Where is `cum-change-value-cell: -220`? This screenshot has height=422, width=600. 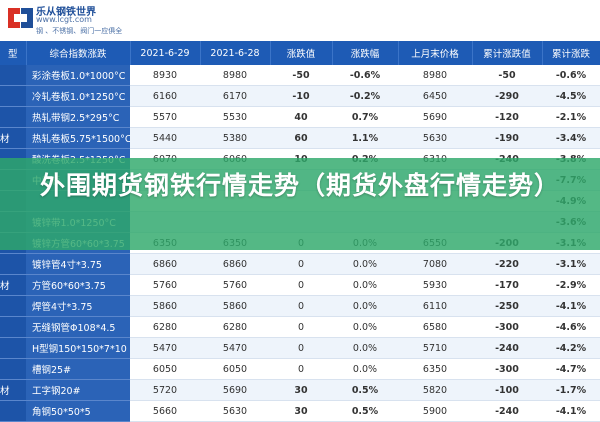 cum-change-value-cell: -220 is located at coordinates (507, 264).